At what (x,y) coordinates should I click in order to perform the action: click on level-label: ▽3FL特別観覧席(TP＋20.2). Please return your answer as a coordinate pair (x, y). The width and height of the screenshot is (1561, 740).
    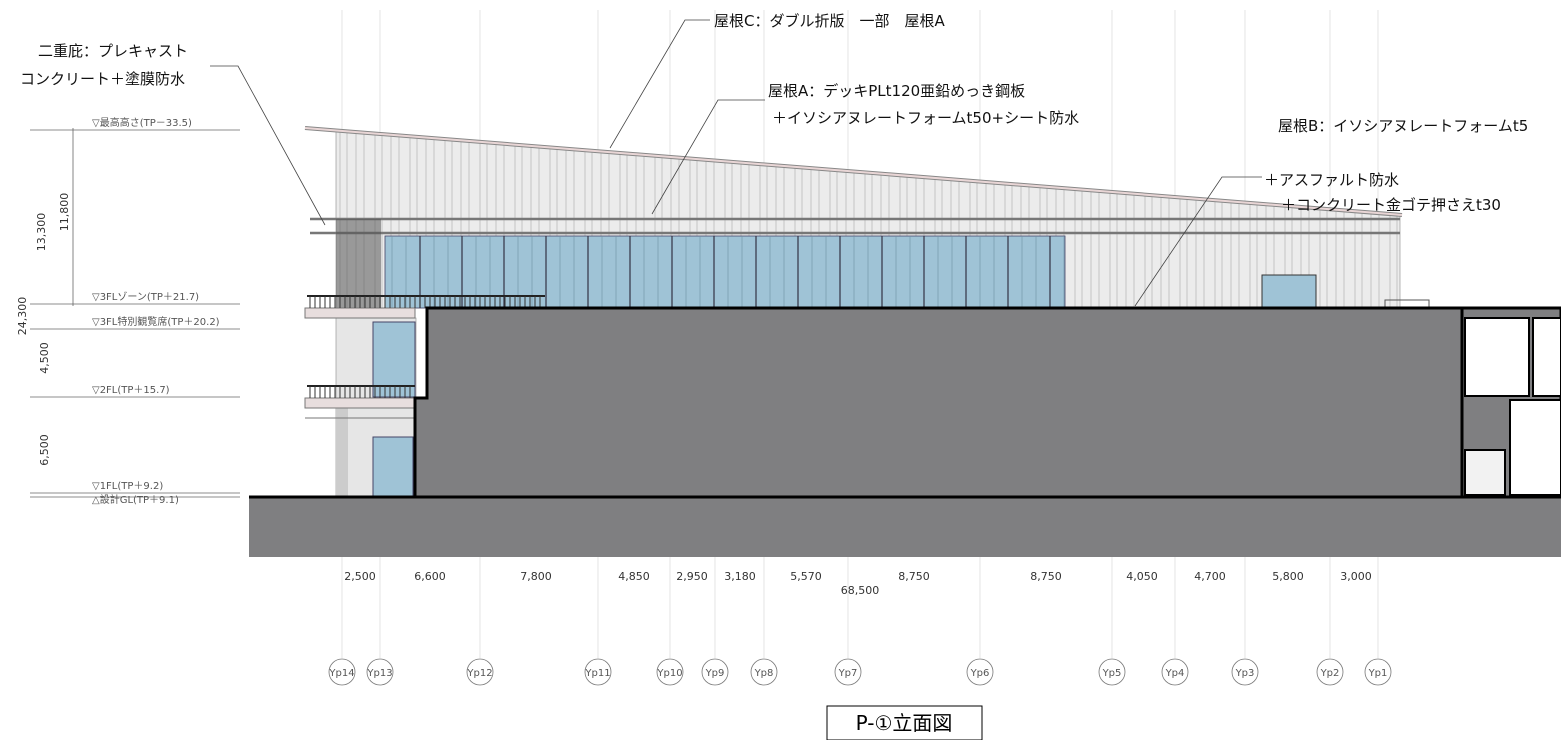
    Looking at the image, I should click on (156, 321).